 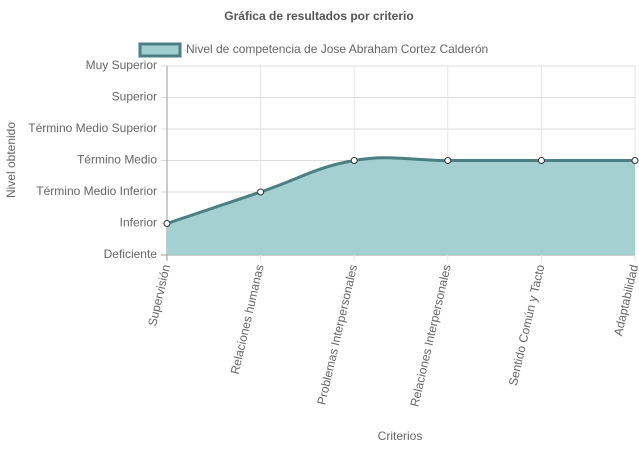 What do you see at coordinates (121, 65) in the screenshot?
I see `y-tick-label: Muy Superior` at bounding box center [121, 65].